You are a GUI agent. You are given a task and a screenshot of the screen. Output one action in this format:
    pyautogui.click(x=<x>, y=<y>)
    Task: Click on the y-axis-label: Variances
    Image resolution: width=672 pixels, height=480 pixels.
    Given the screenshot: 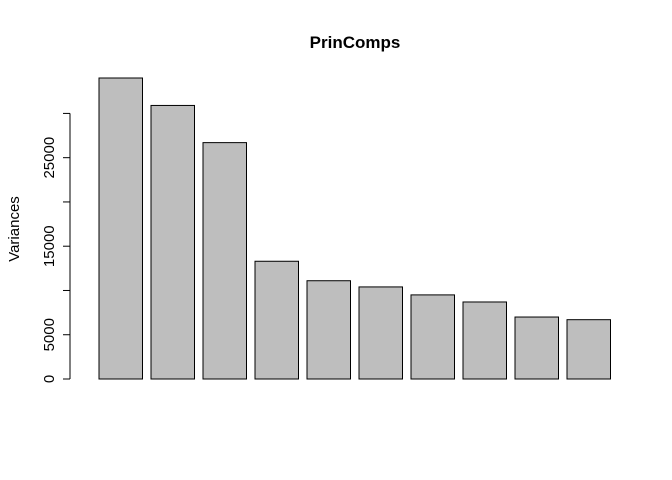 What is the action you would take?
    pyautogui.click(x=14, y=229)
    